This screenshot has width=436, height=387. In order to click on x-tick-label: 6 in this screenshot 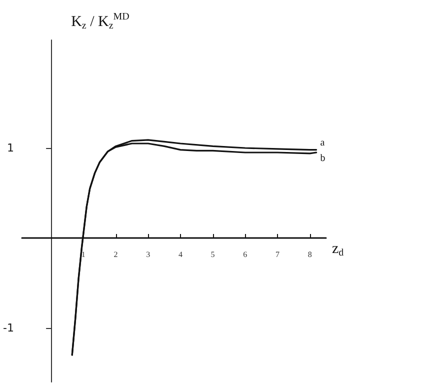, I will do `click(245, 255)`.